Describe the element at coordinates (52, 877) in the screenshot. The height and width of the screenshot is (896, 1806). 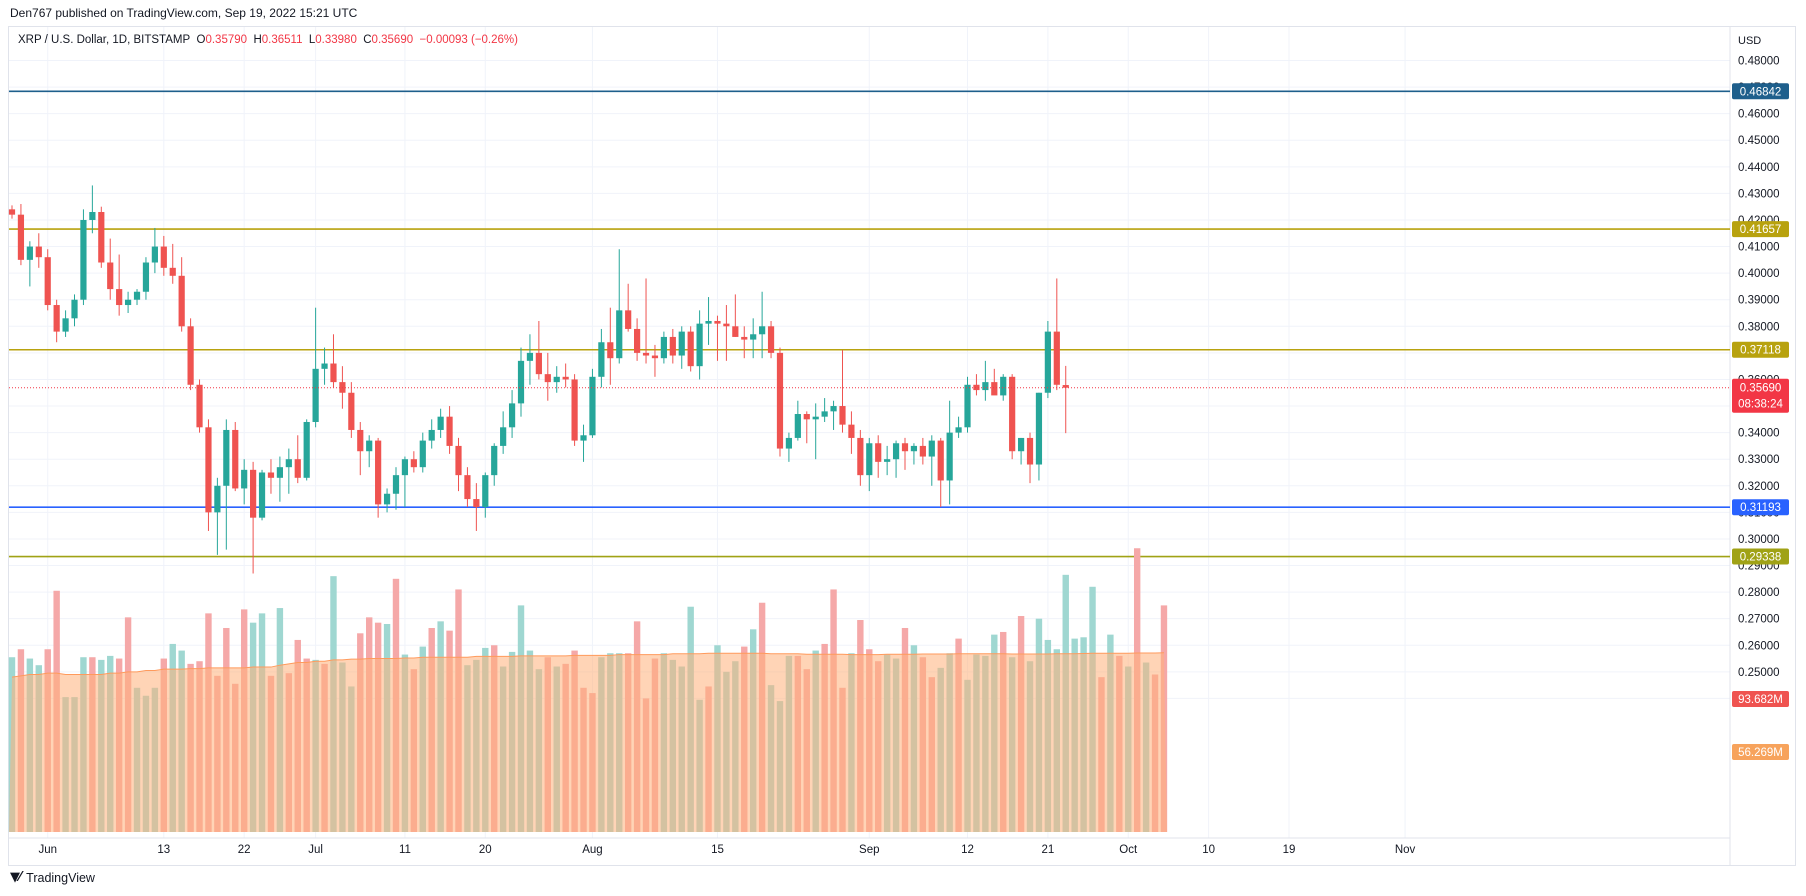
I see `footer: ▼⁄ TradingView` at that location.